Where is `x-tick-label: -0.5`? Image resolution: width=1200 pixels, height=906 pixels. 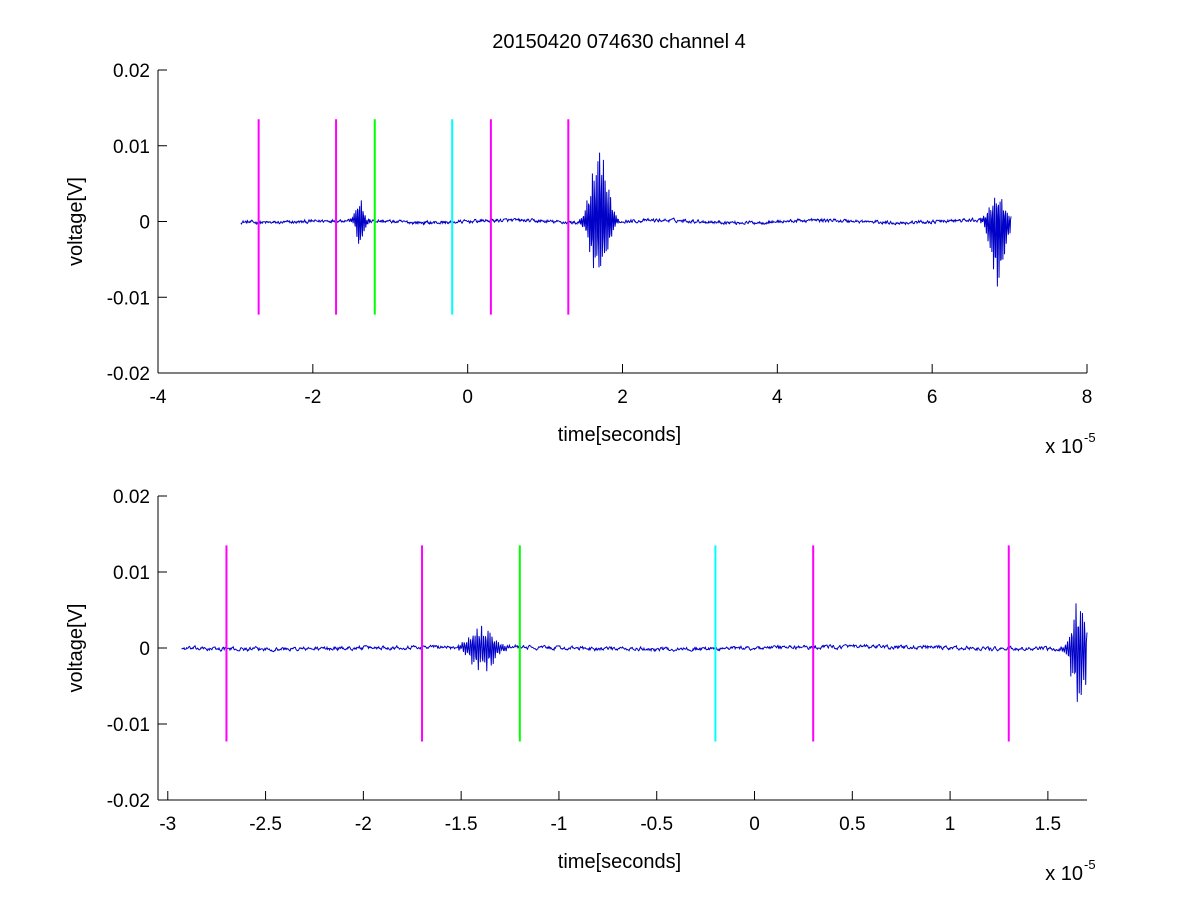 x-tick-label: -0.5 is located at coordinates (656, 824).